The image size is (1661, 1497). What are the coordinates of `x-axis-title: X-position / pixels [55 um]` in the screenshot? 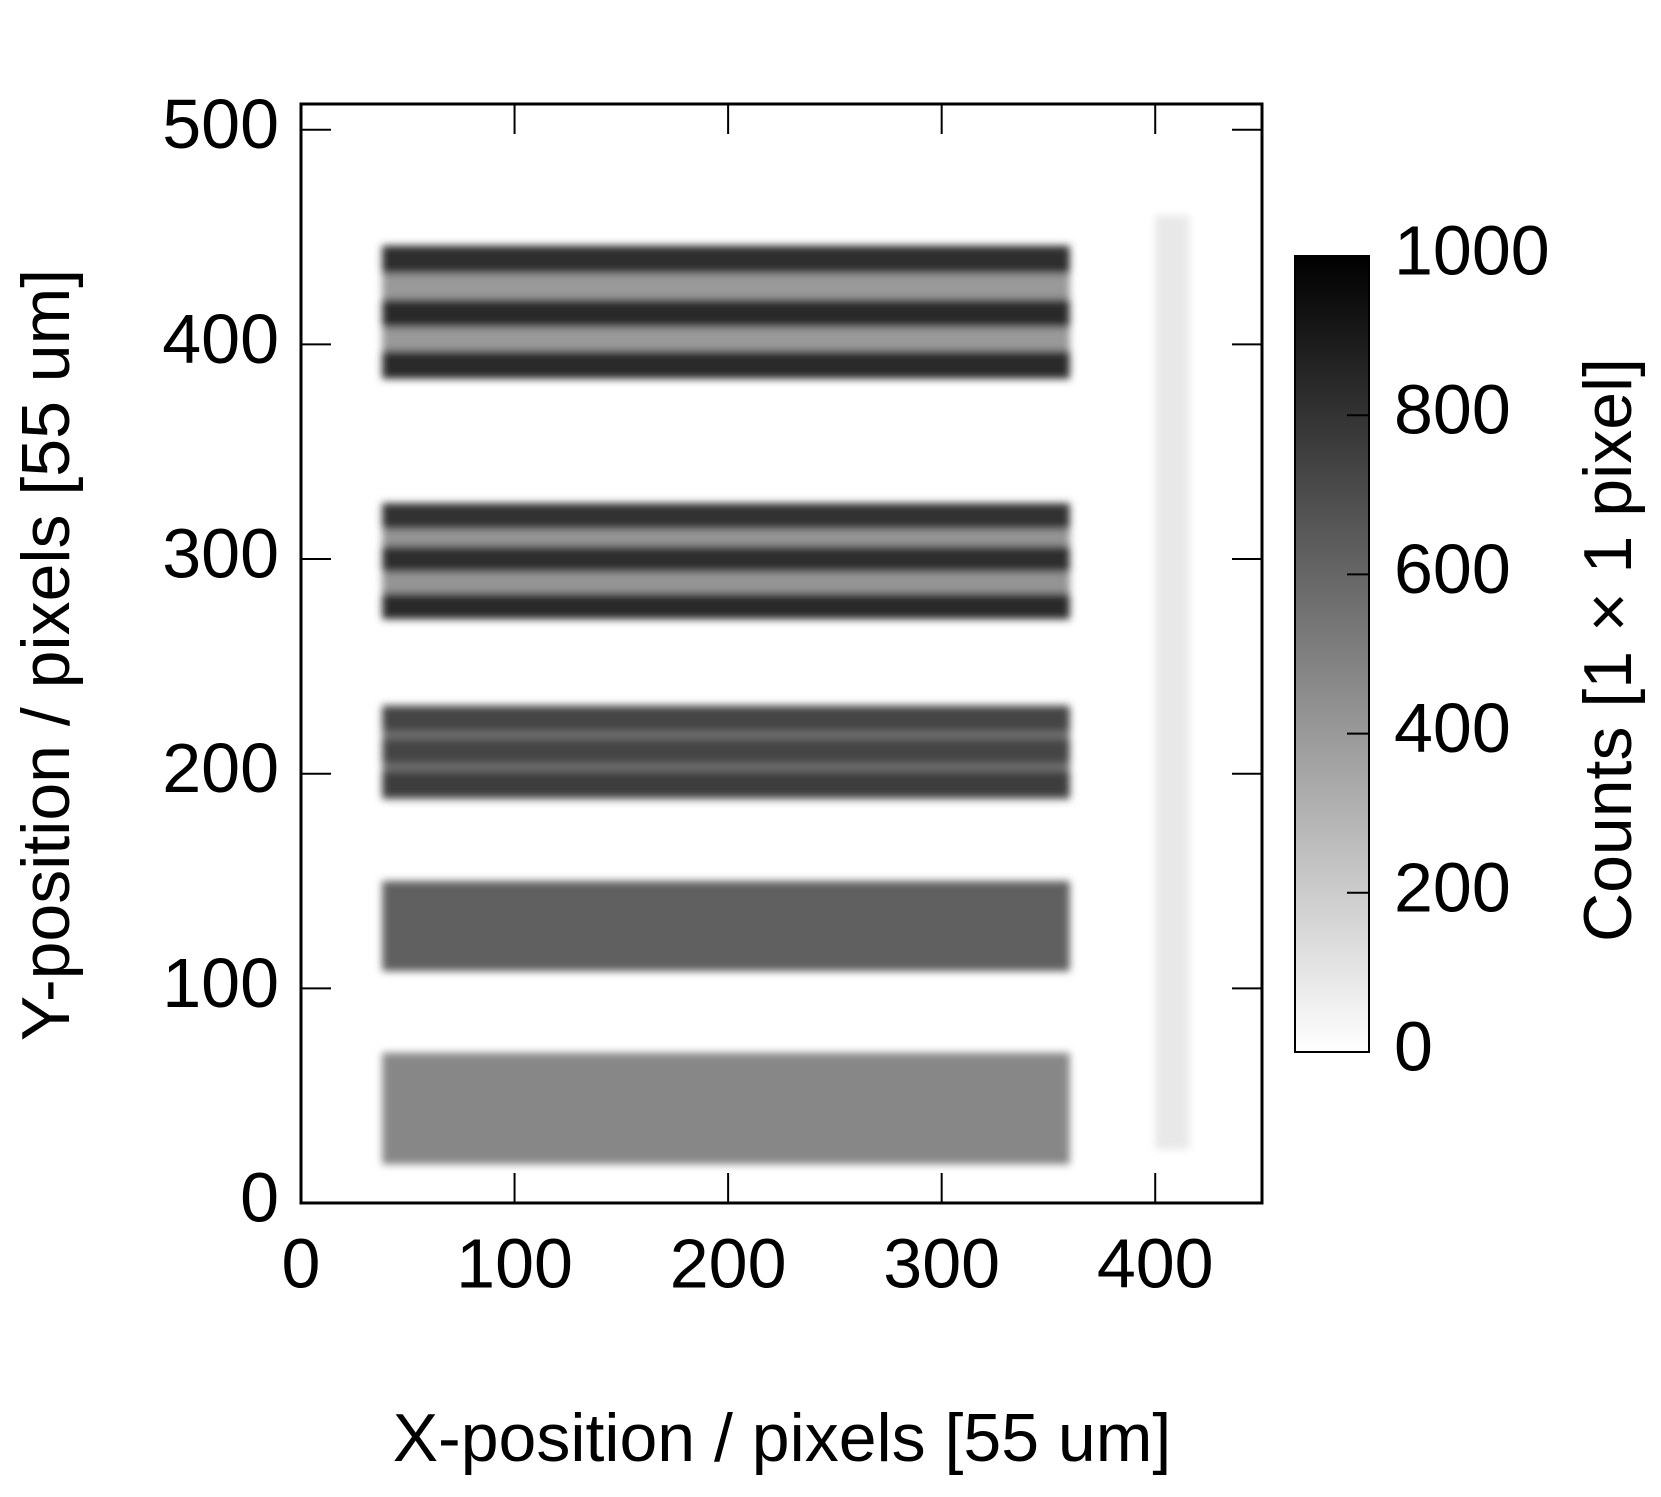 It's located at (782, 1438).